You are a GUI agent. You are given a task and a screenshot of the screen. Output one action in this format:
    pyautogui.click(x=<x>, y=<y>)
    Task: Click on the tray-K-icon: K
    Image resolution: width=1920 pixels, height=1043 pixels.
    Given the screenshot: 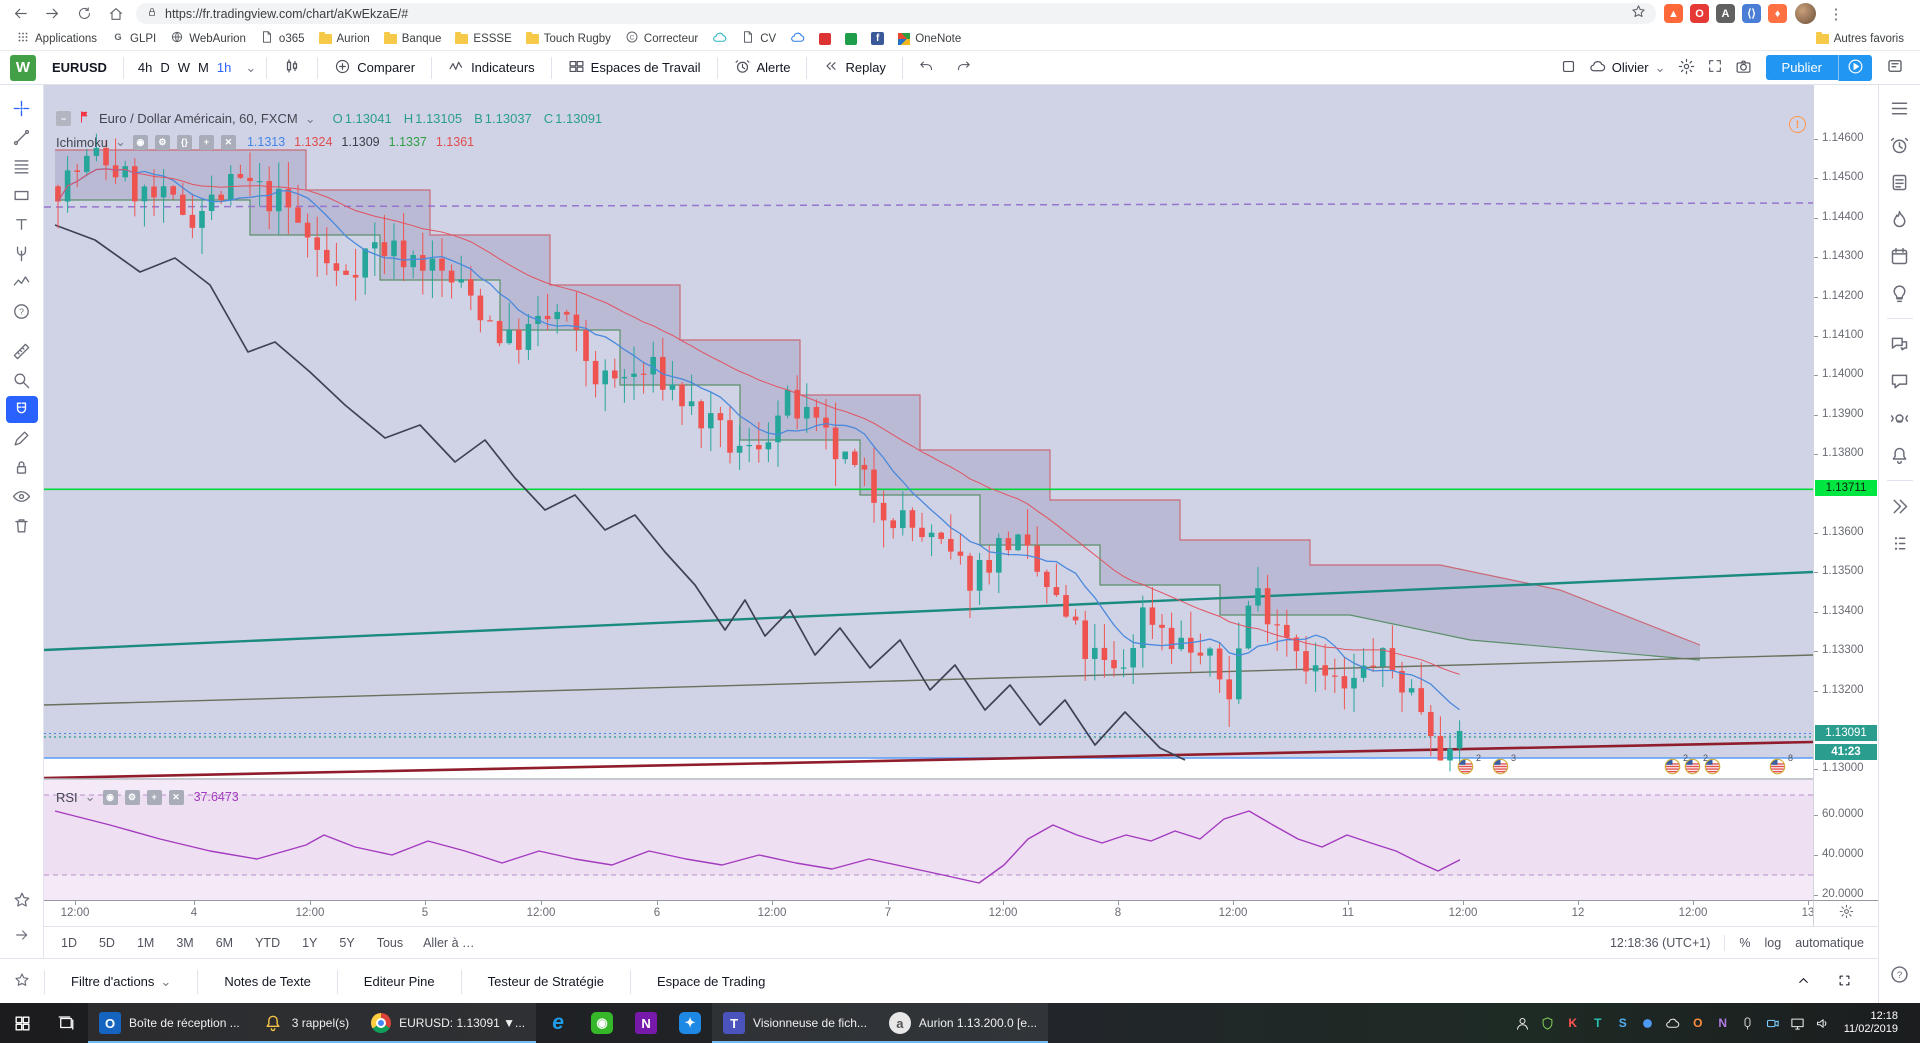 What is the action you would take?
    pyautogui.click(x=1573, y=1023)
    